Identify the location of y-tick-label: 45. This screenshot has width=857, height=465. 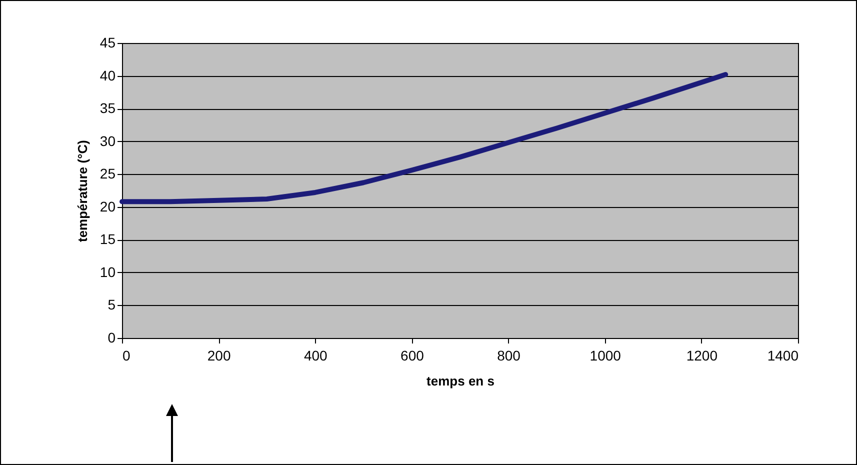
(108, 42).